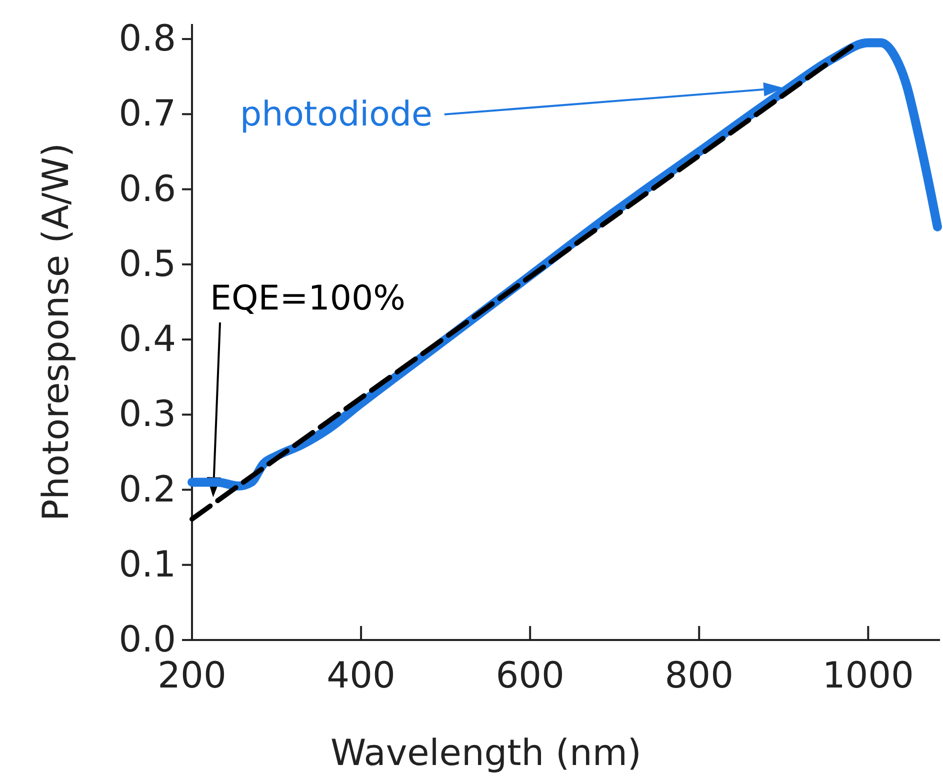 This screenshot has width=943, height=776. What do you see at coordinates (336, 114) in the screenshot?
I see `text: photodiode` at bounding box center [336, 114].